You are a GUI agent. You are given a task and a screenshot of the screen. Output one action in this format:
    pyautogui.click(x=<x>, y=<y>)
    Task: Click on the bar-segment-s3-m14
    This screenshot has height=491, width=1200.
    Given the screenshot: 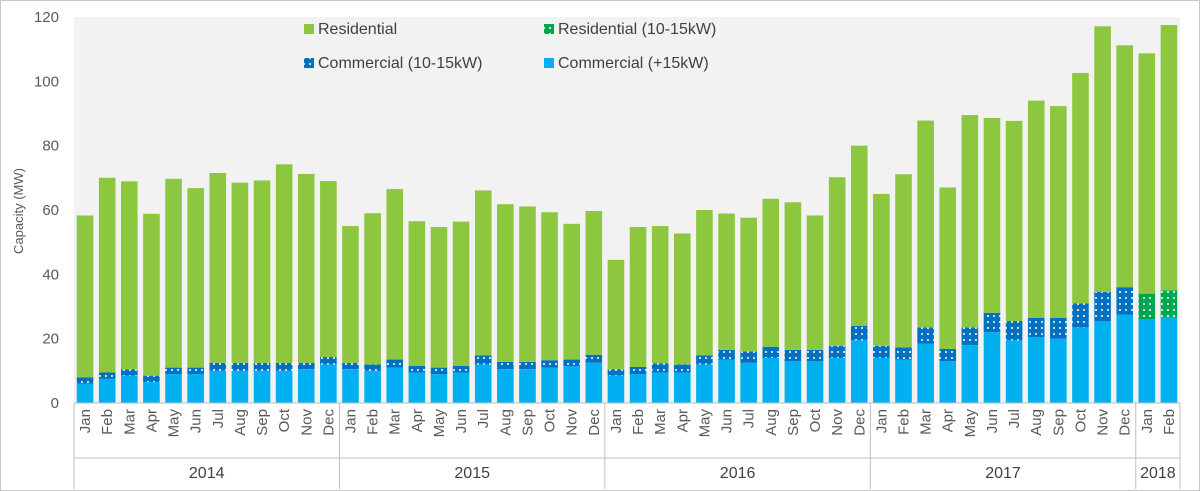 What is the action you would take?
    pyautogui.click(x=395, y=274)
    